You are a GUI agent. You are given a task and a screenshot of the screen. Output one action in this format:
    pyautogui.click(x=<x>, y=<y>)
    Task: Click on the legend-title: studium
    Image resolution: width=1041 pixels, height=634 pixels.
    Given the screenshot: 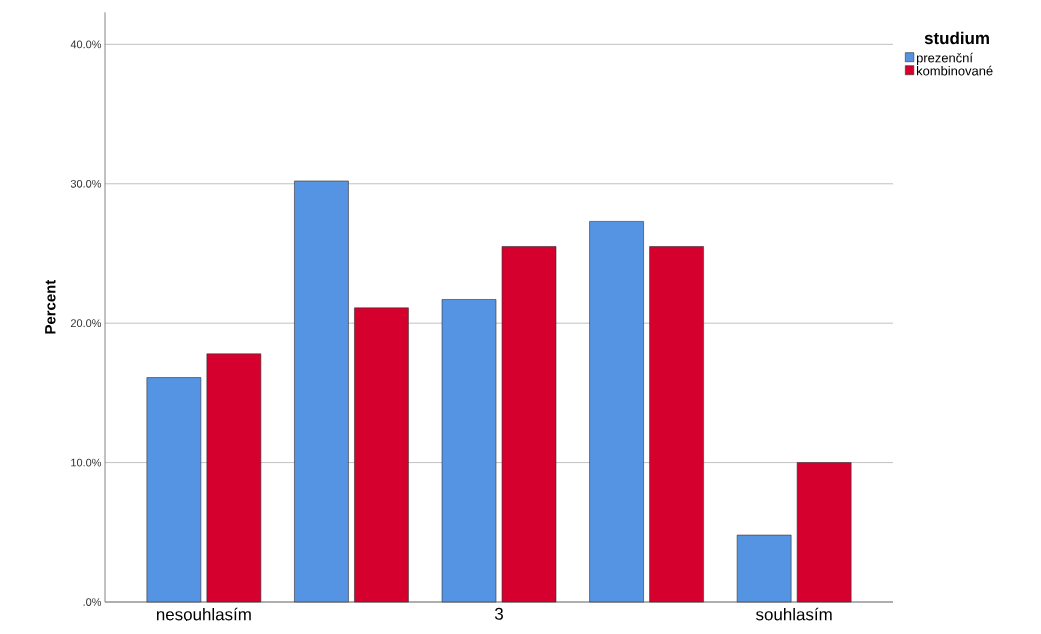 What is the action you would take?
    pyautogui.click(x=956, y=38)
    